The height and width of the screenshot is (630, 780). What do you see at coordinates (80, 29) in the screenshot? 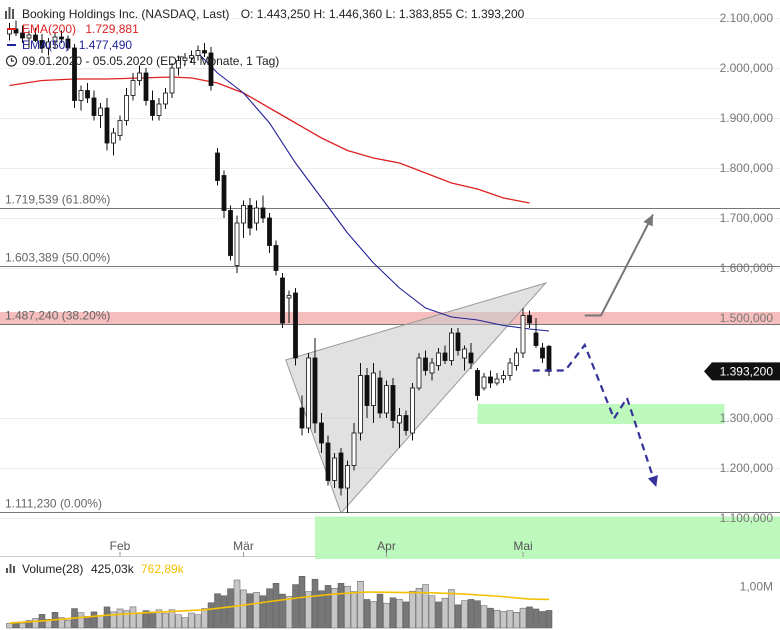
I see `svg-text: EMA(200) 1.729,881` at bounding box center [80, 29].